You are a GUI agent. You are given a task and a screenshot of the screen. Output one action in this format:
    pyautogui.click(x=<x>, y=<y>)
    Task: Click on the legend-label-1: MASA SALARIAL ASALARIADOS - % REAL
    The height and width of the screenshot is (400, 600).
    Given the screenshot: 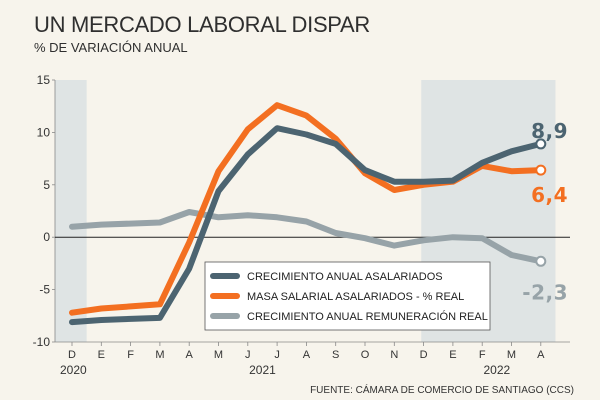 What is the action you would take?
    pyautogui.click(x=355, y=297)
    